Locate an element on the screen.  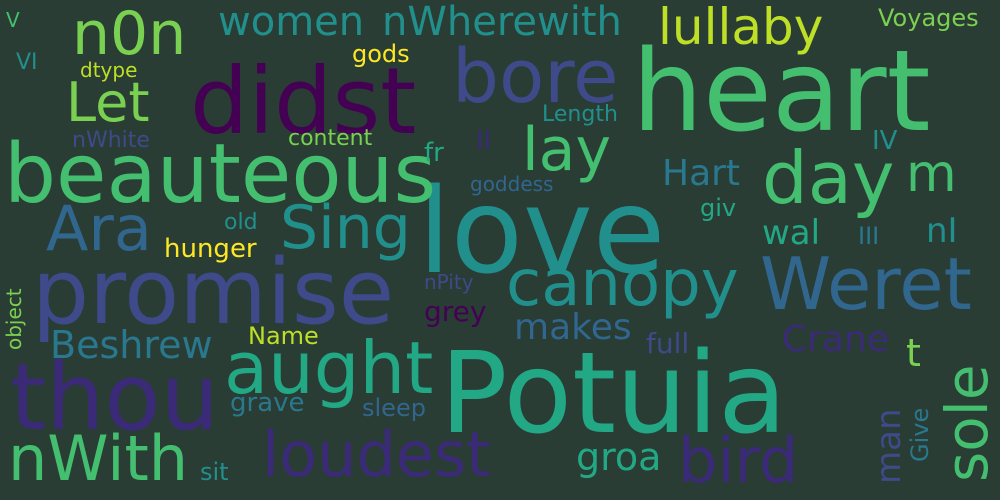
word-giv: giv is located at coordinates (718, 208).